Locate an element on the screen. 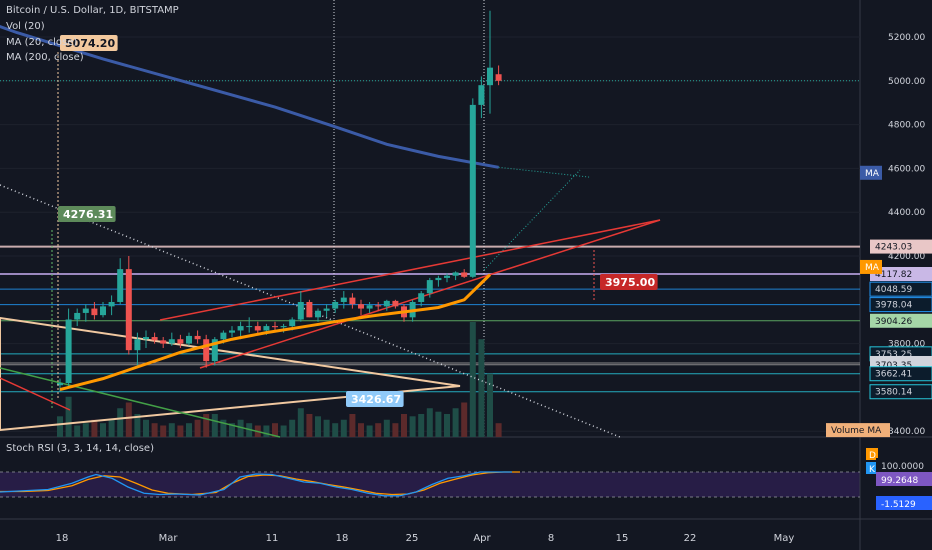  x-tick-label: Mar is located at coordinates (169, 538).